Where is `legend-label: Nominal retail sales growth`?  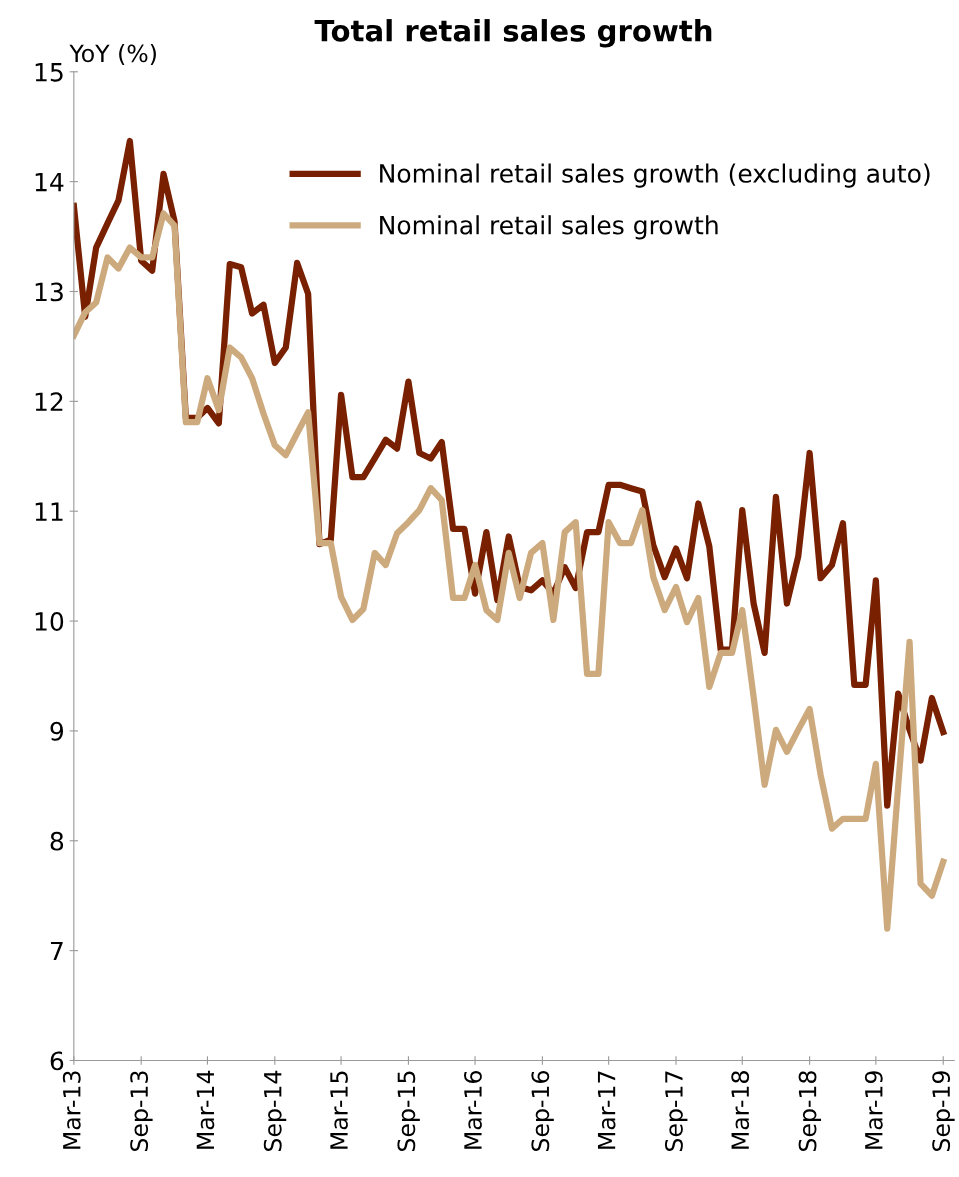 legend-label: Nominal retail sales growth is located at coordinates (549, 227).